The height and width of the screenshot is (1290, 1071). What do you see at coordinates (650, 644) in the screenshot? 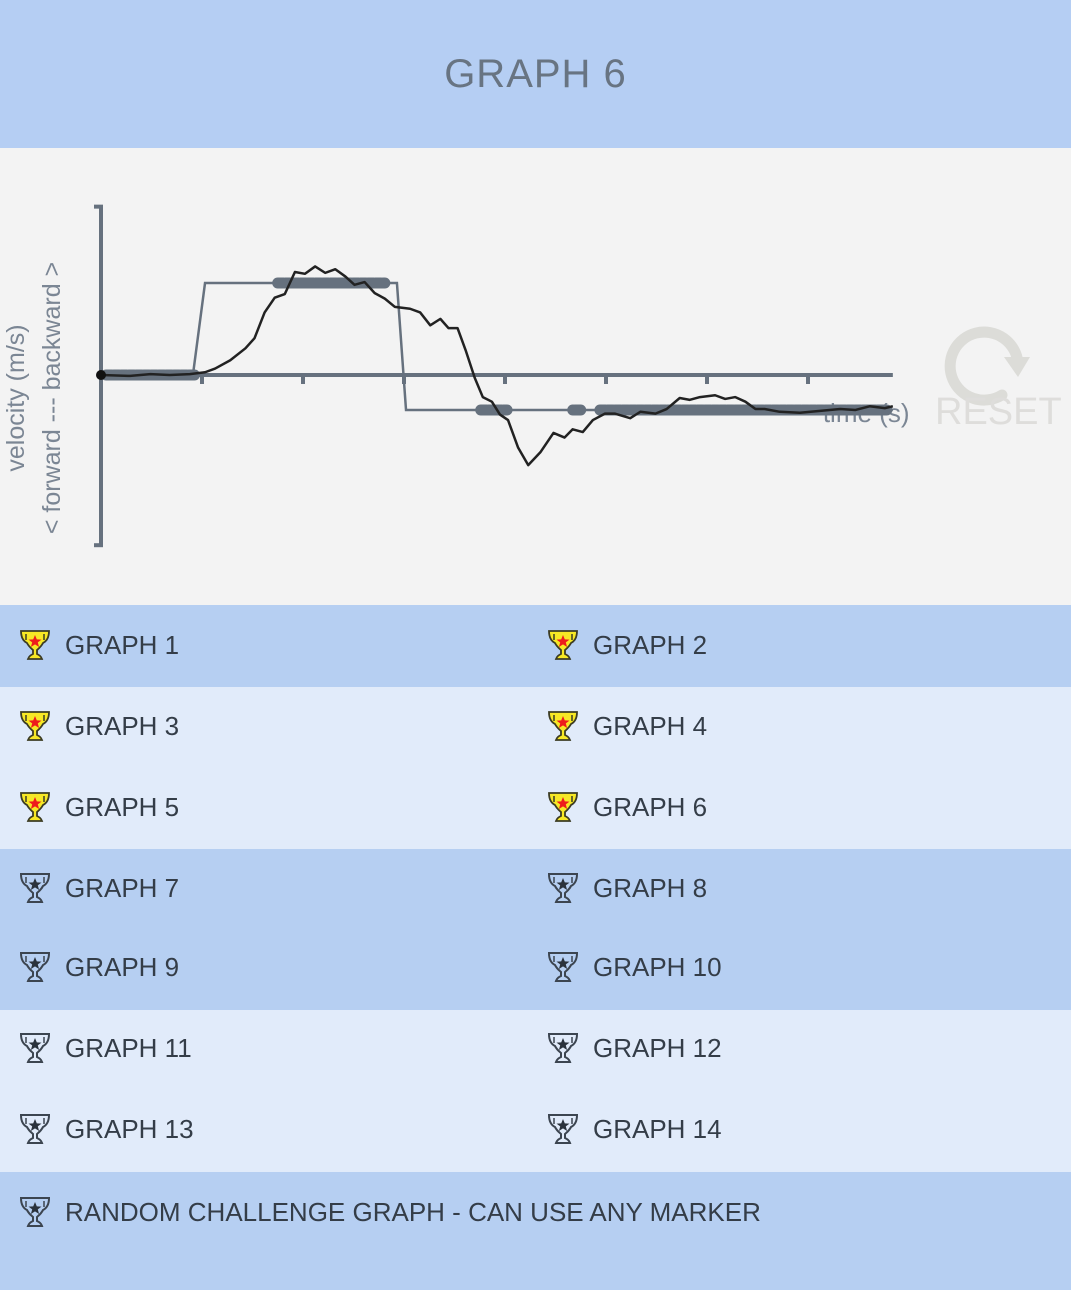
I see `graph-item-label: GRAPH 2` at bounding box center [650, 644].